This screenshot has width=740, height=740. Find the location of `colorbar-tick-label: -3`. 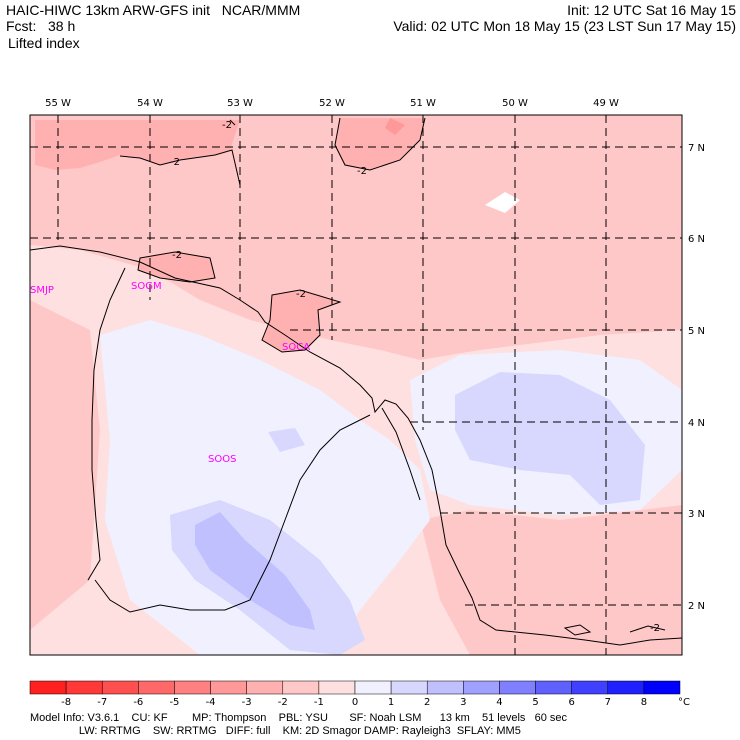

colorbar-tick-label: -3 is located at coordinates (247, 702).